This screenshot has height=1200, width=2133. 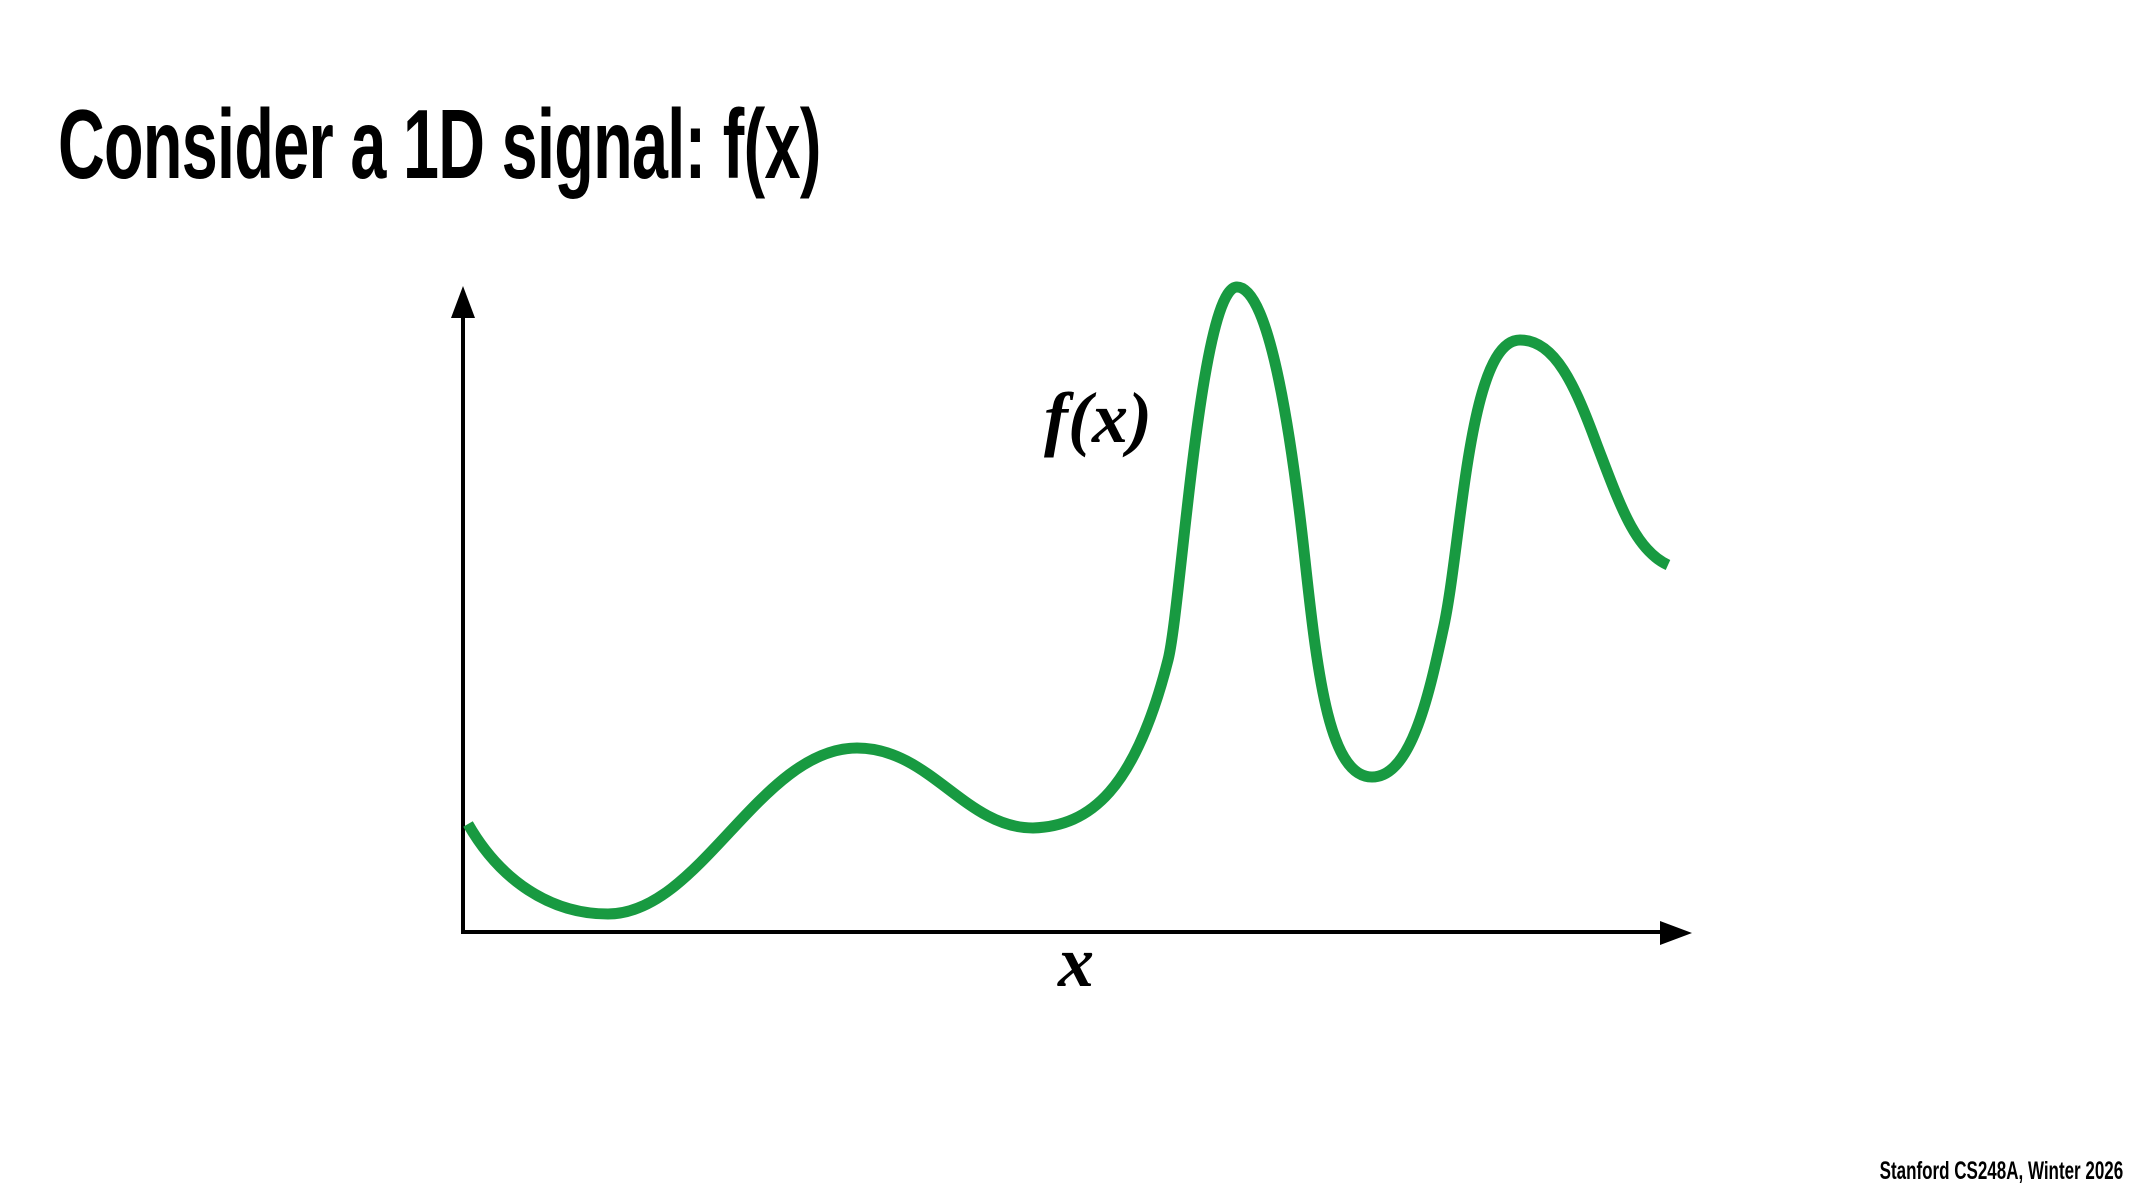 What do you see at coordinates (439, 143) in the screenshot?
I see `slide-title: Consider a 1D signal: f(x)` at bounding box center [439, 143].